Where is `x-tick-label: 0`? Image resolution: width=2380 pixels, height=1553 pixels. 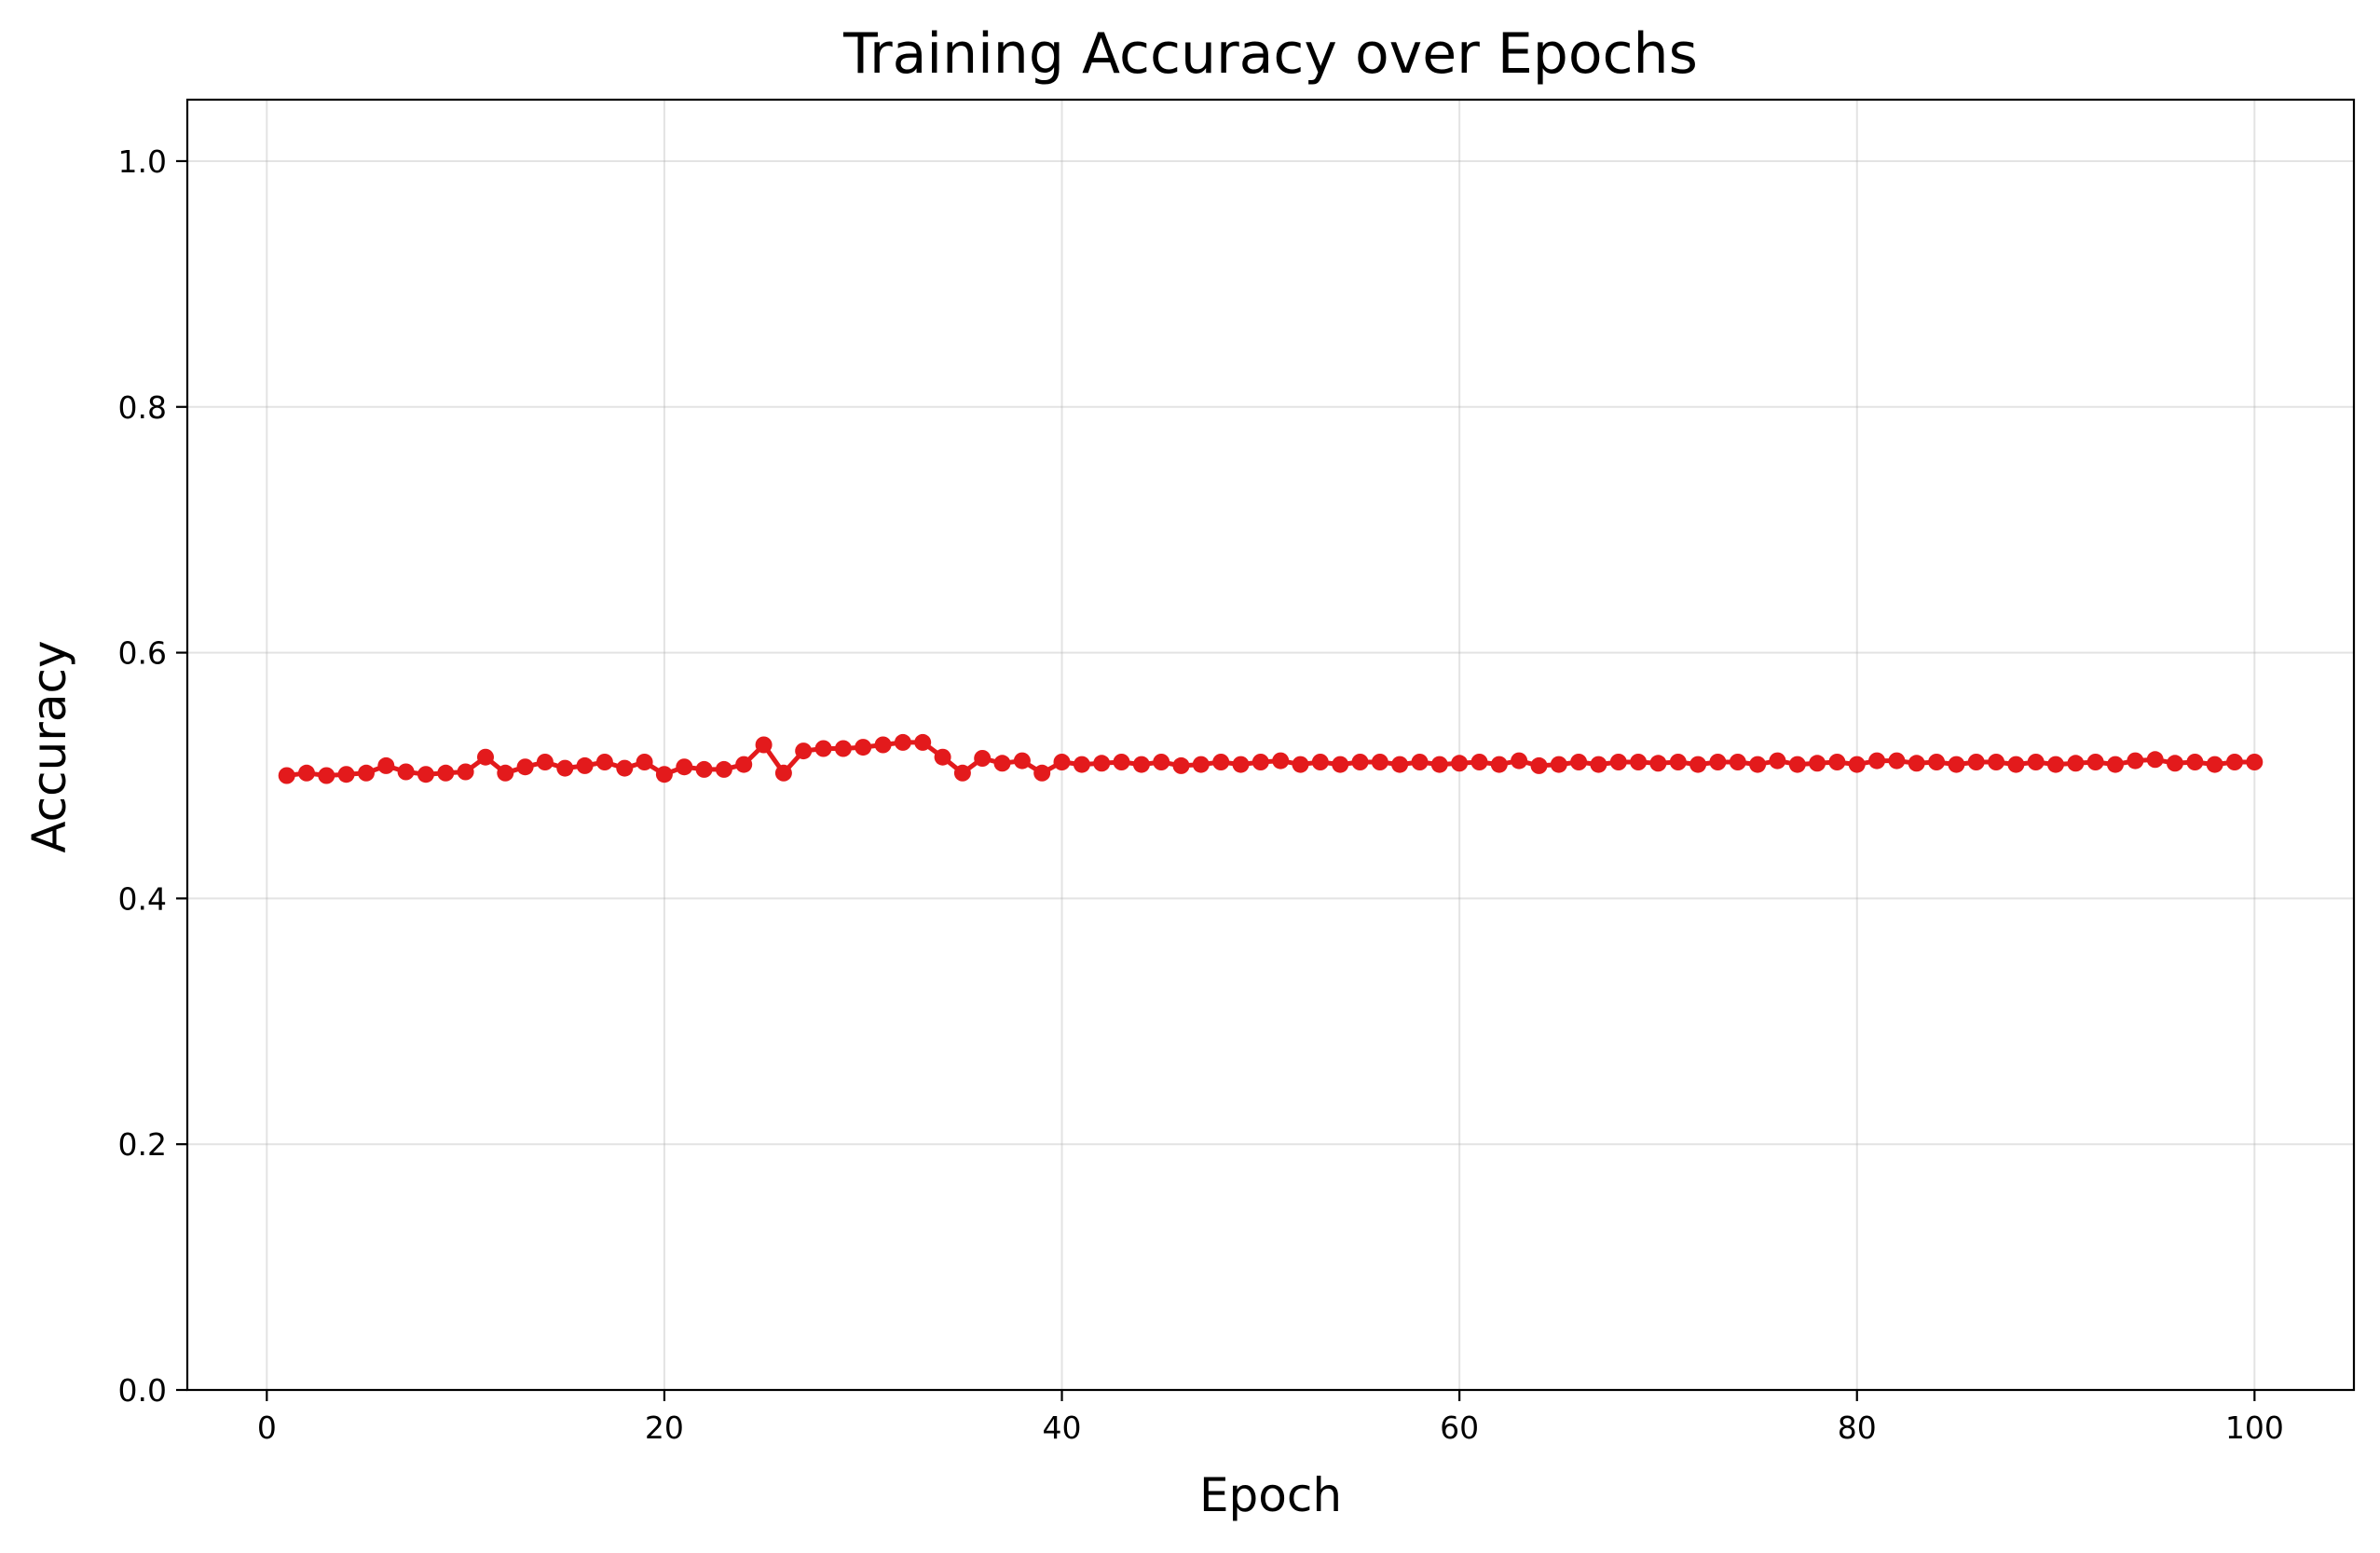
x-tick-label: 0 is located at coordinates (267, 1428).